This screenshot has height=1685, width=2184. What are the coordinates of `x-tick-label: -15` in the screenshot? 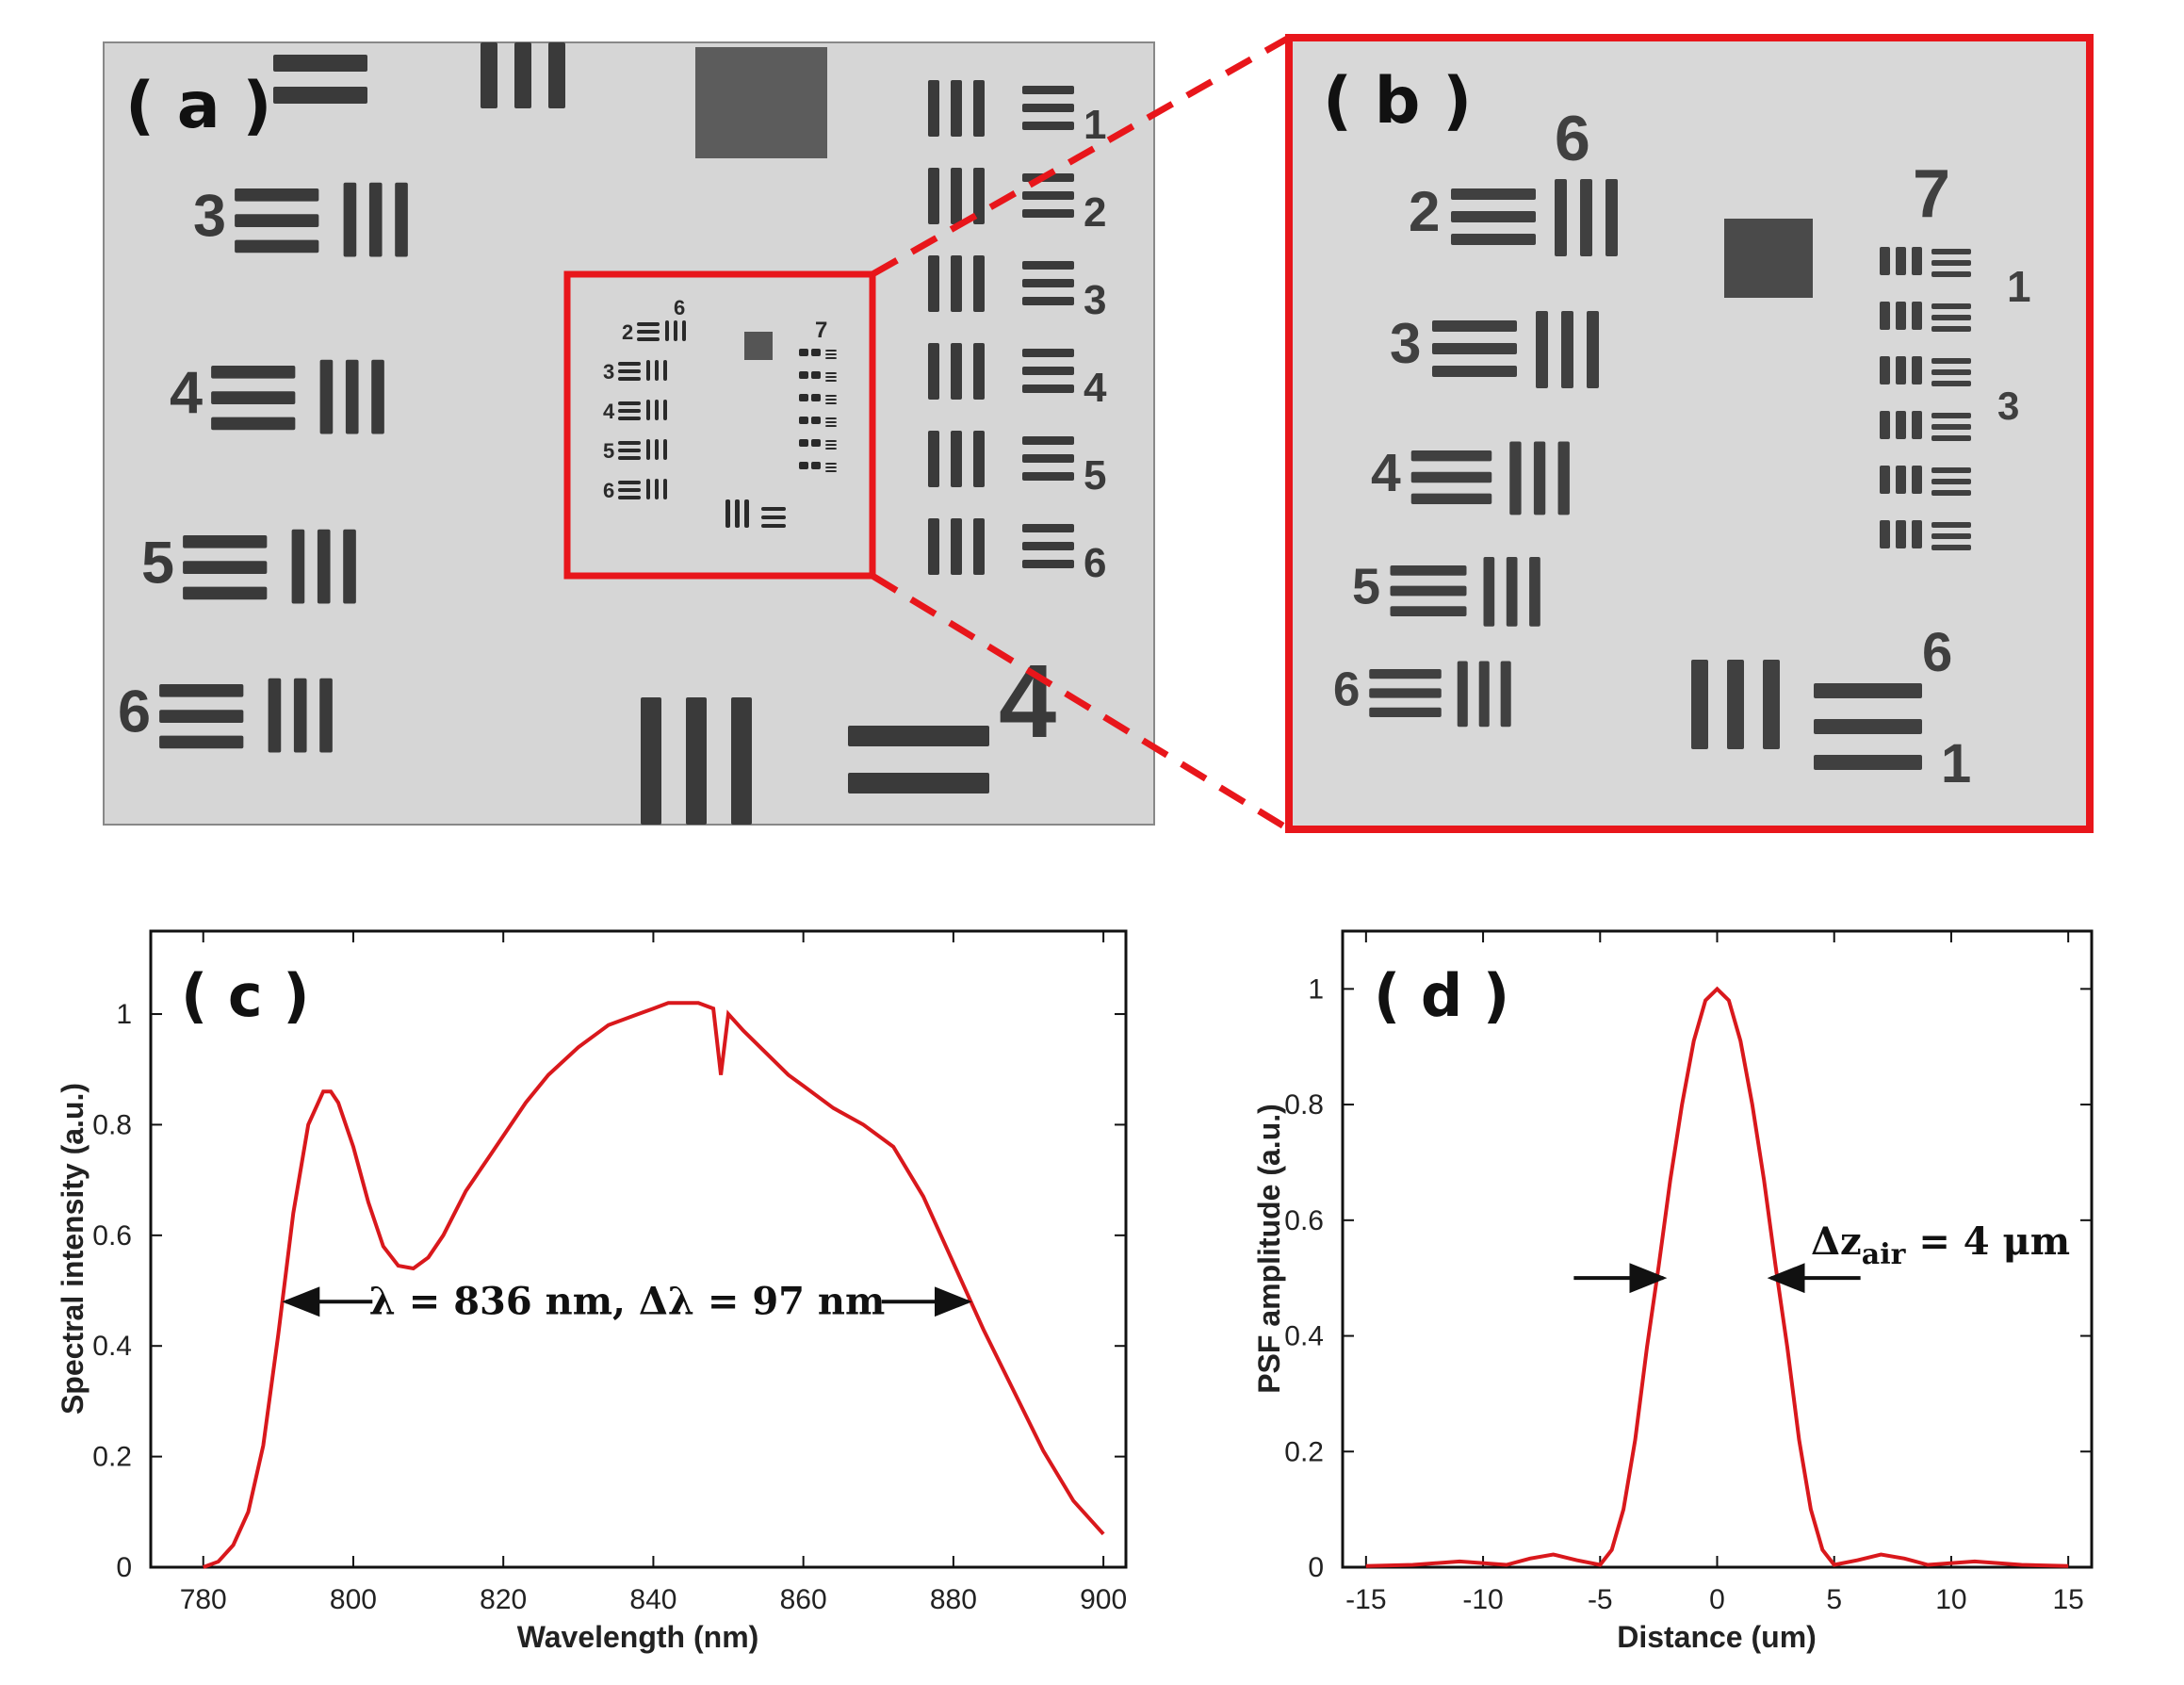 It's located at (1365, 1599).